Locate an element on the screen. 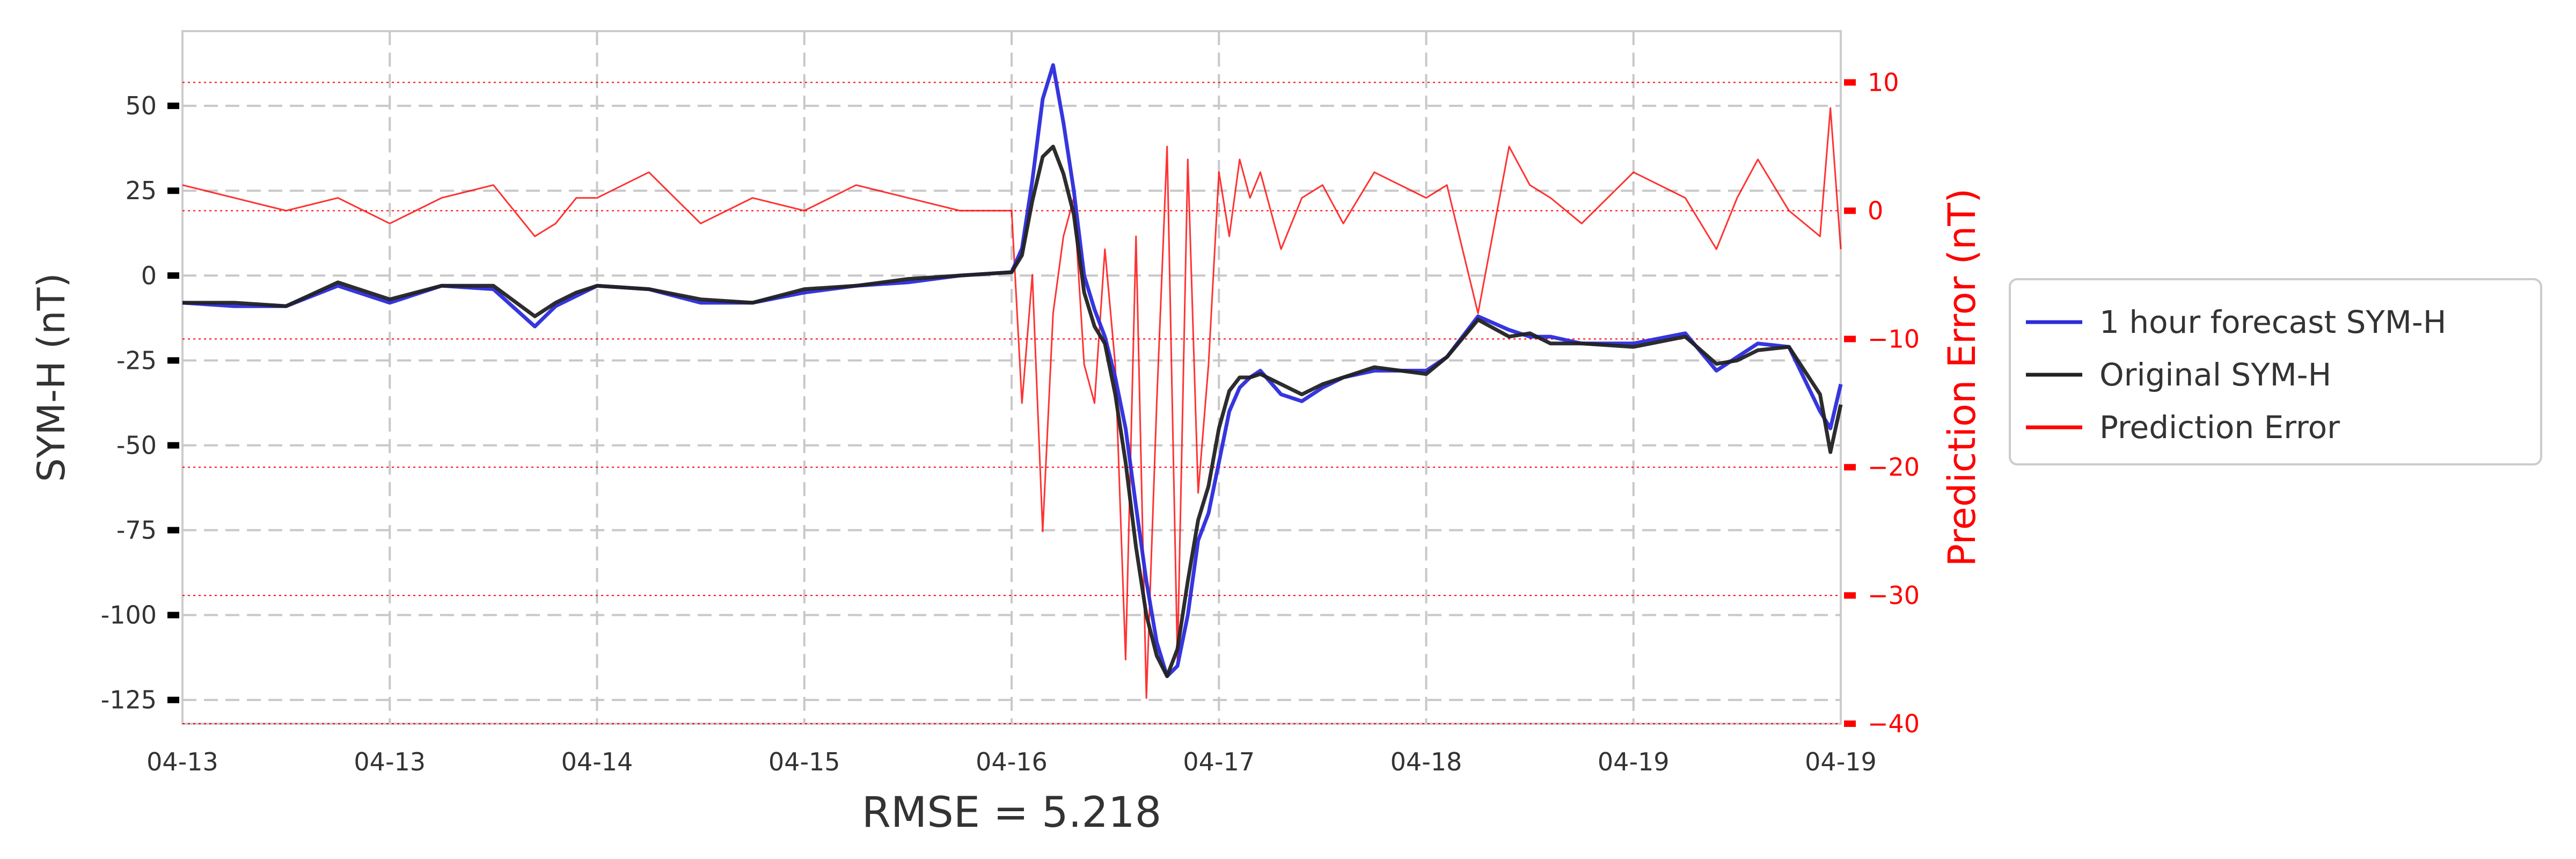 This screenshot has height=859, width=2576. right-tick-label: −30 is located at coordinates (1894, 595).